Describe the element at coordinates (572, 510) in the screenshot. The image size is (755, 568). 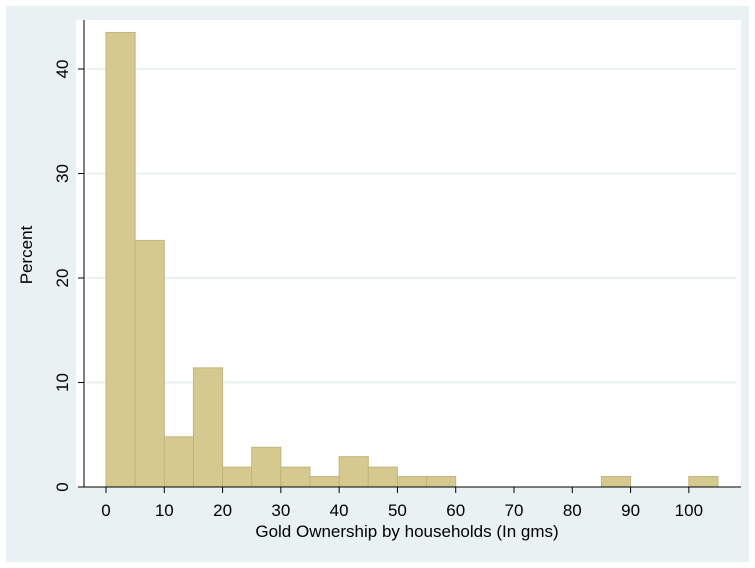
I see `x-tick-label: 80` at that location.